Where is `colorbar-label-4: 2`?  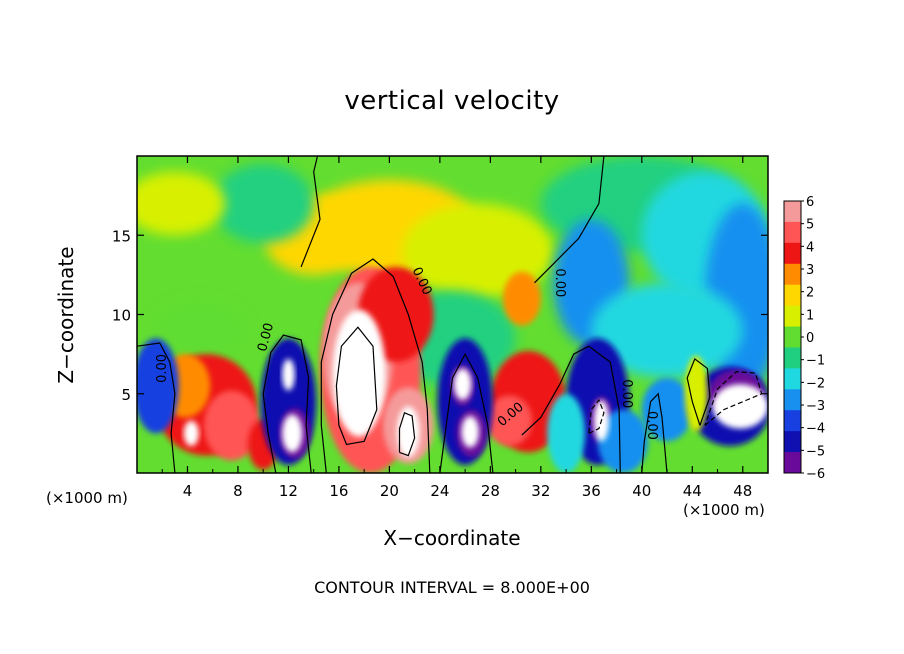
colorbar-label-4: 2 is located at coordinates (810, 293).